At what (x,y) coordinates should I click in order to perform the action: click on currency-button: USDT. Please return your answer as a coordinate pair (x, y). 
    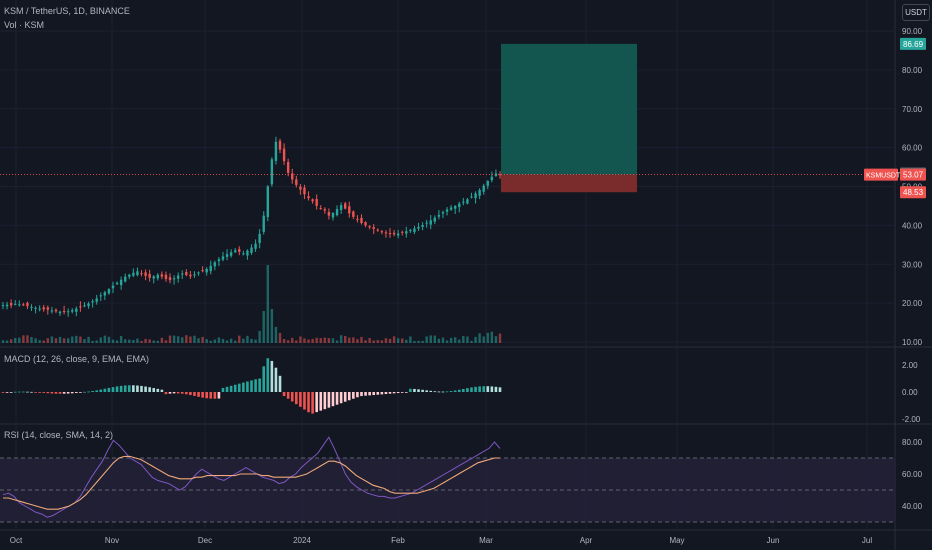
    Looking at the image, I should click on (916, 12).